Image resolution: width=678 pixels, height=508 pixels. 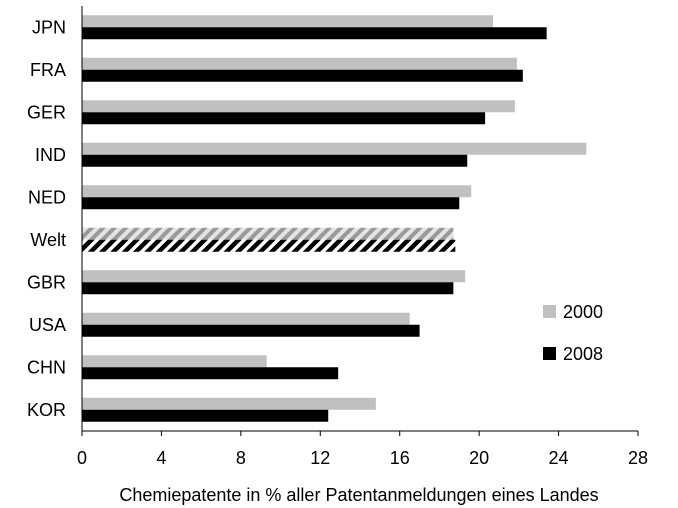 What do you see at coordinates (583, 354) in the screenshot?
I see `legend-label-2008: 2008` at bounding box center [583, 354].